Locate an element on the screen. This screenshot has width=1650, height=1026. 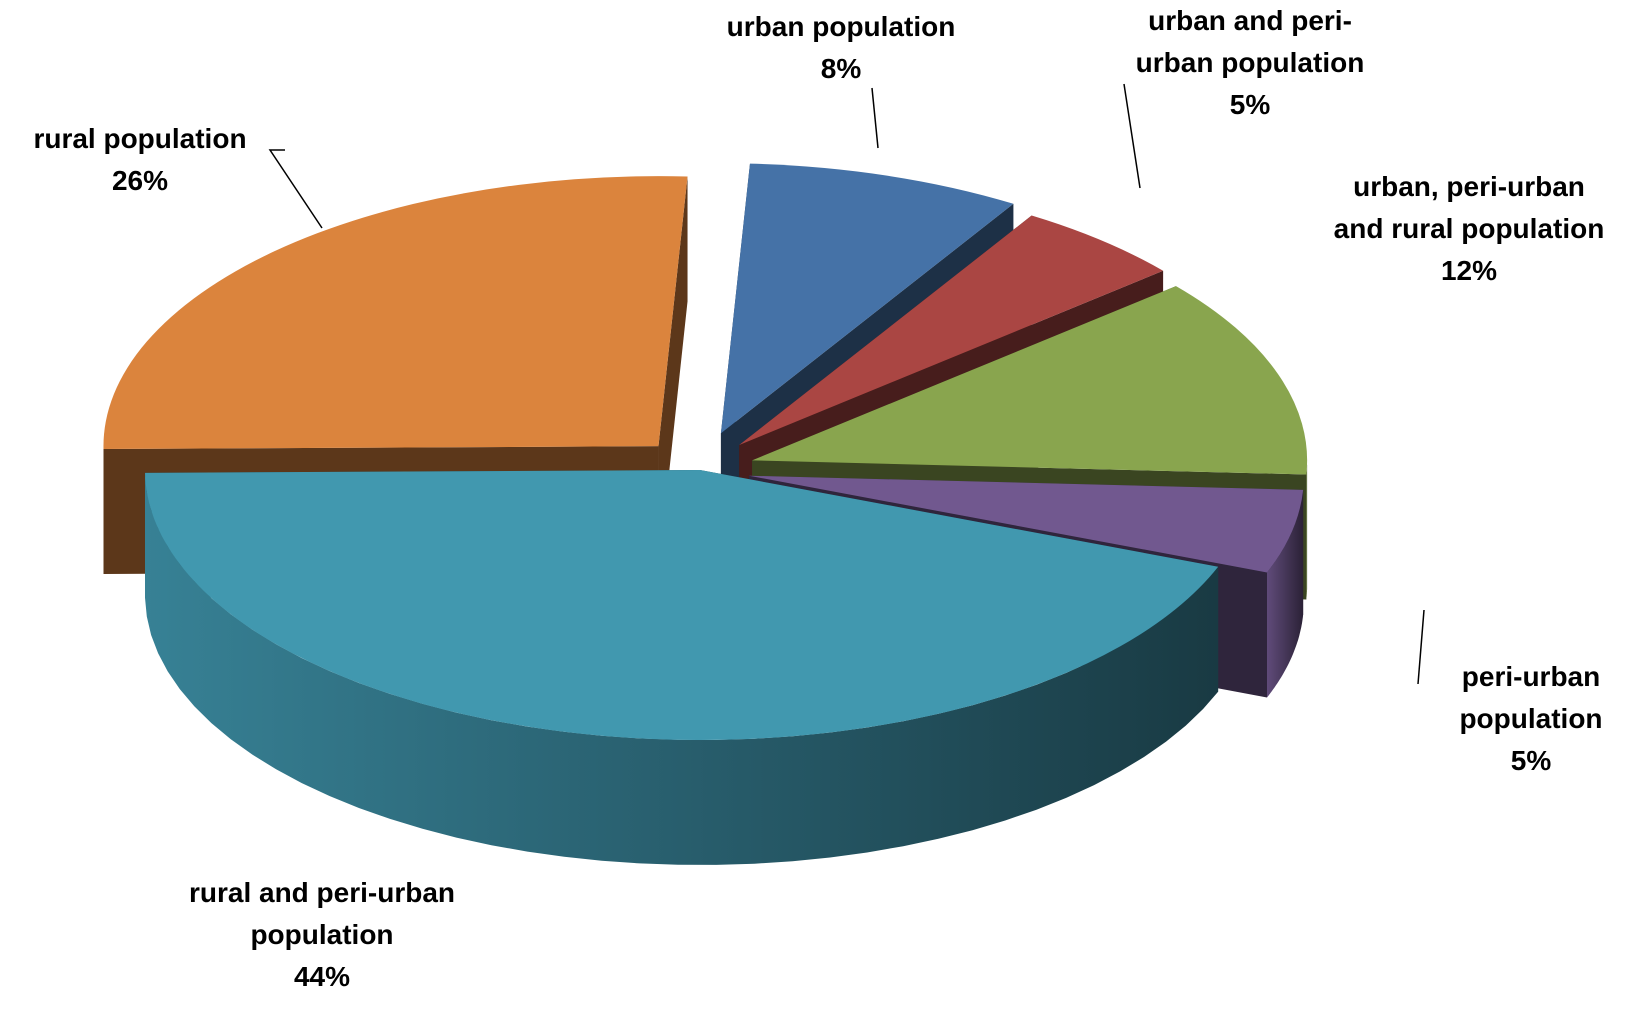
slice-label-urban-and-peri-urban-population: urban and peri- urban population 5% is located at coordinates (1250, 63).